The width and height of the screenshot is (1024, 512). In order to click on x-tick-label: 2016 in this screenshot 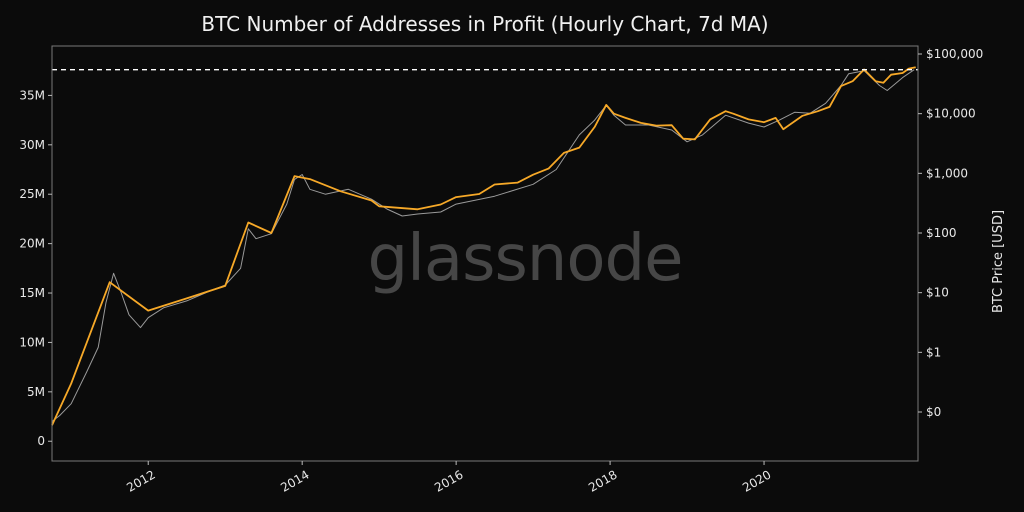, I will do `click(448, 480)`.